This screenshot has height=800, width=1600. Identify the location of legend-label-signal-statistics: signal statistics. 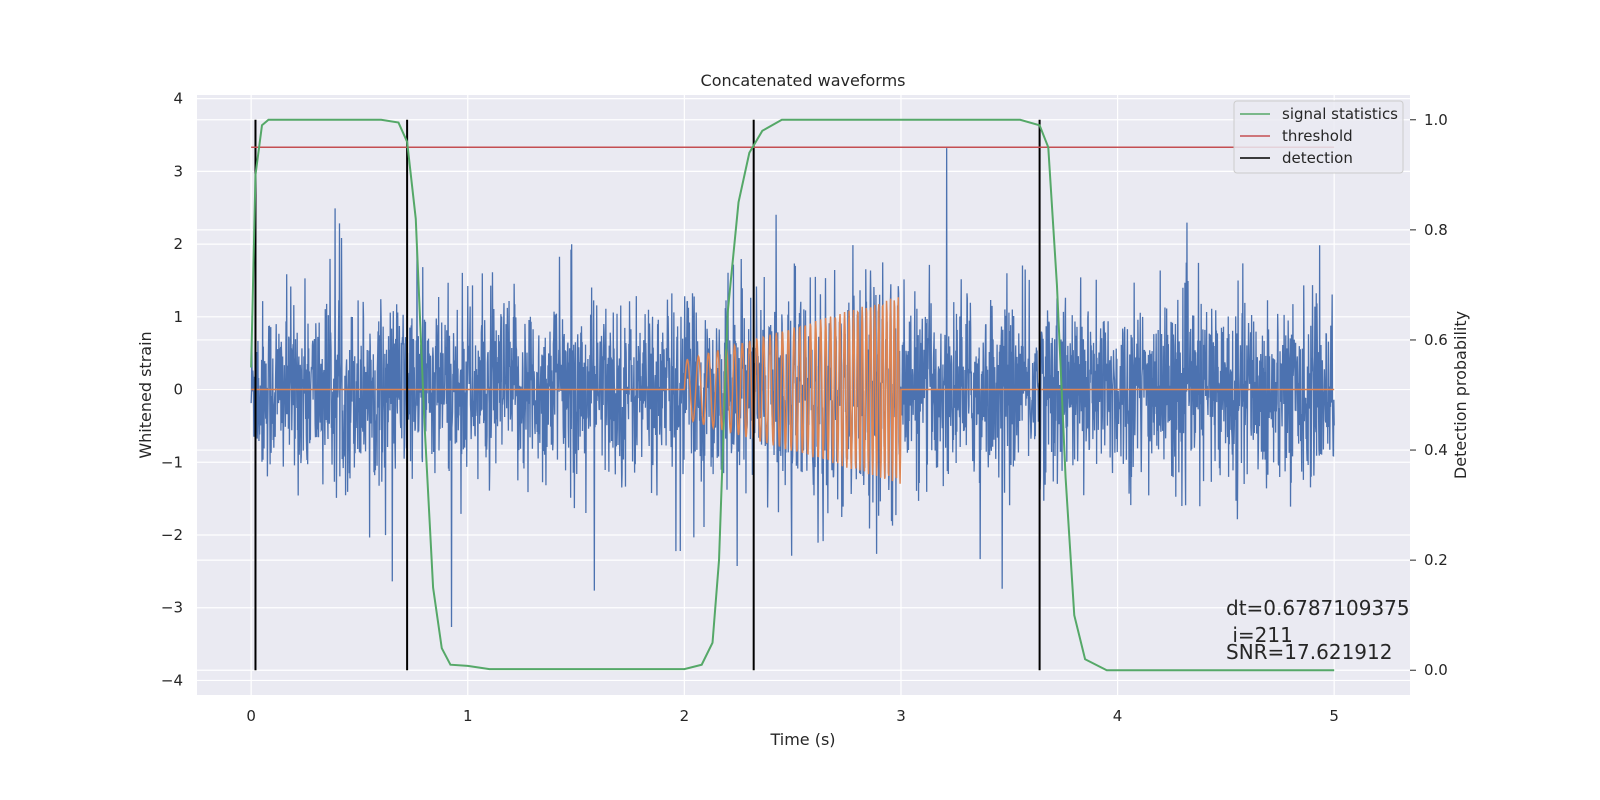
(1340, 114).